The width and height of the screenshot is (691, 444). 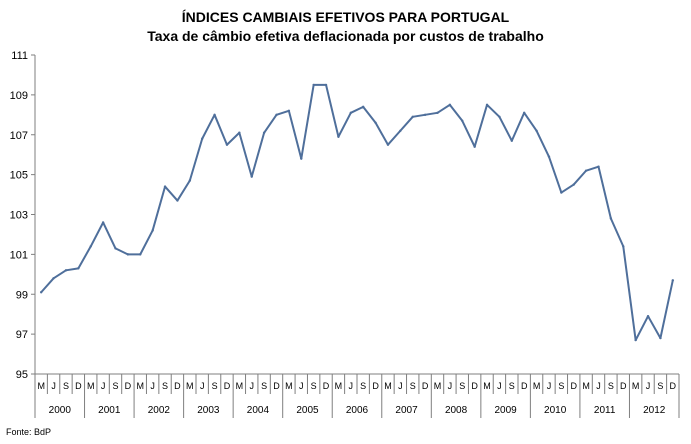 I want to click on year-label: 2006, so click(x=357, y=410).